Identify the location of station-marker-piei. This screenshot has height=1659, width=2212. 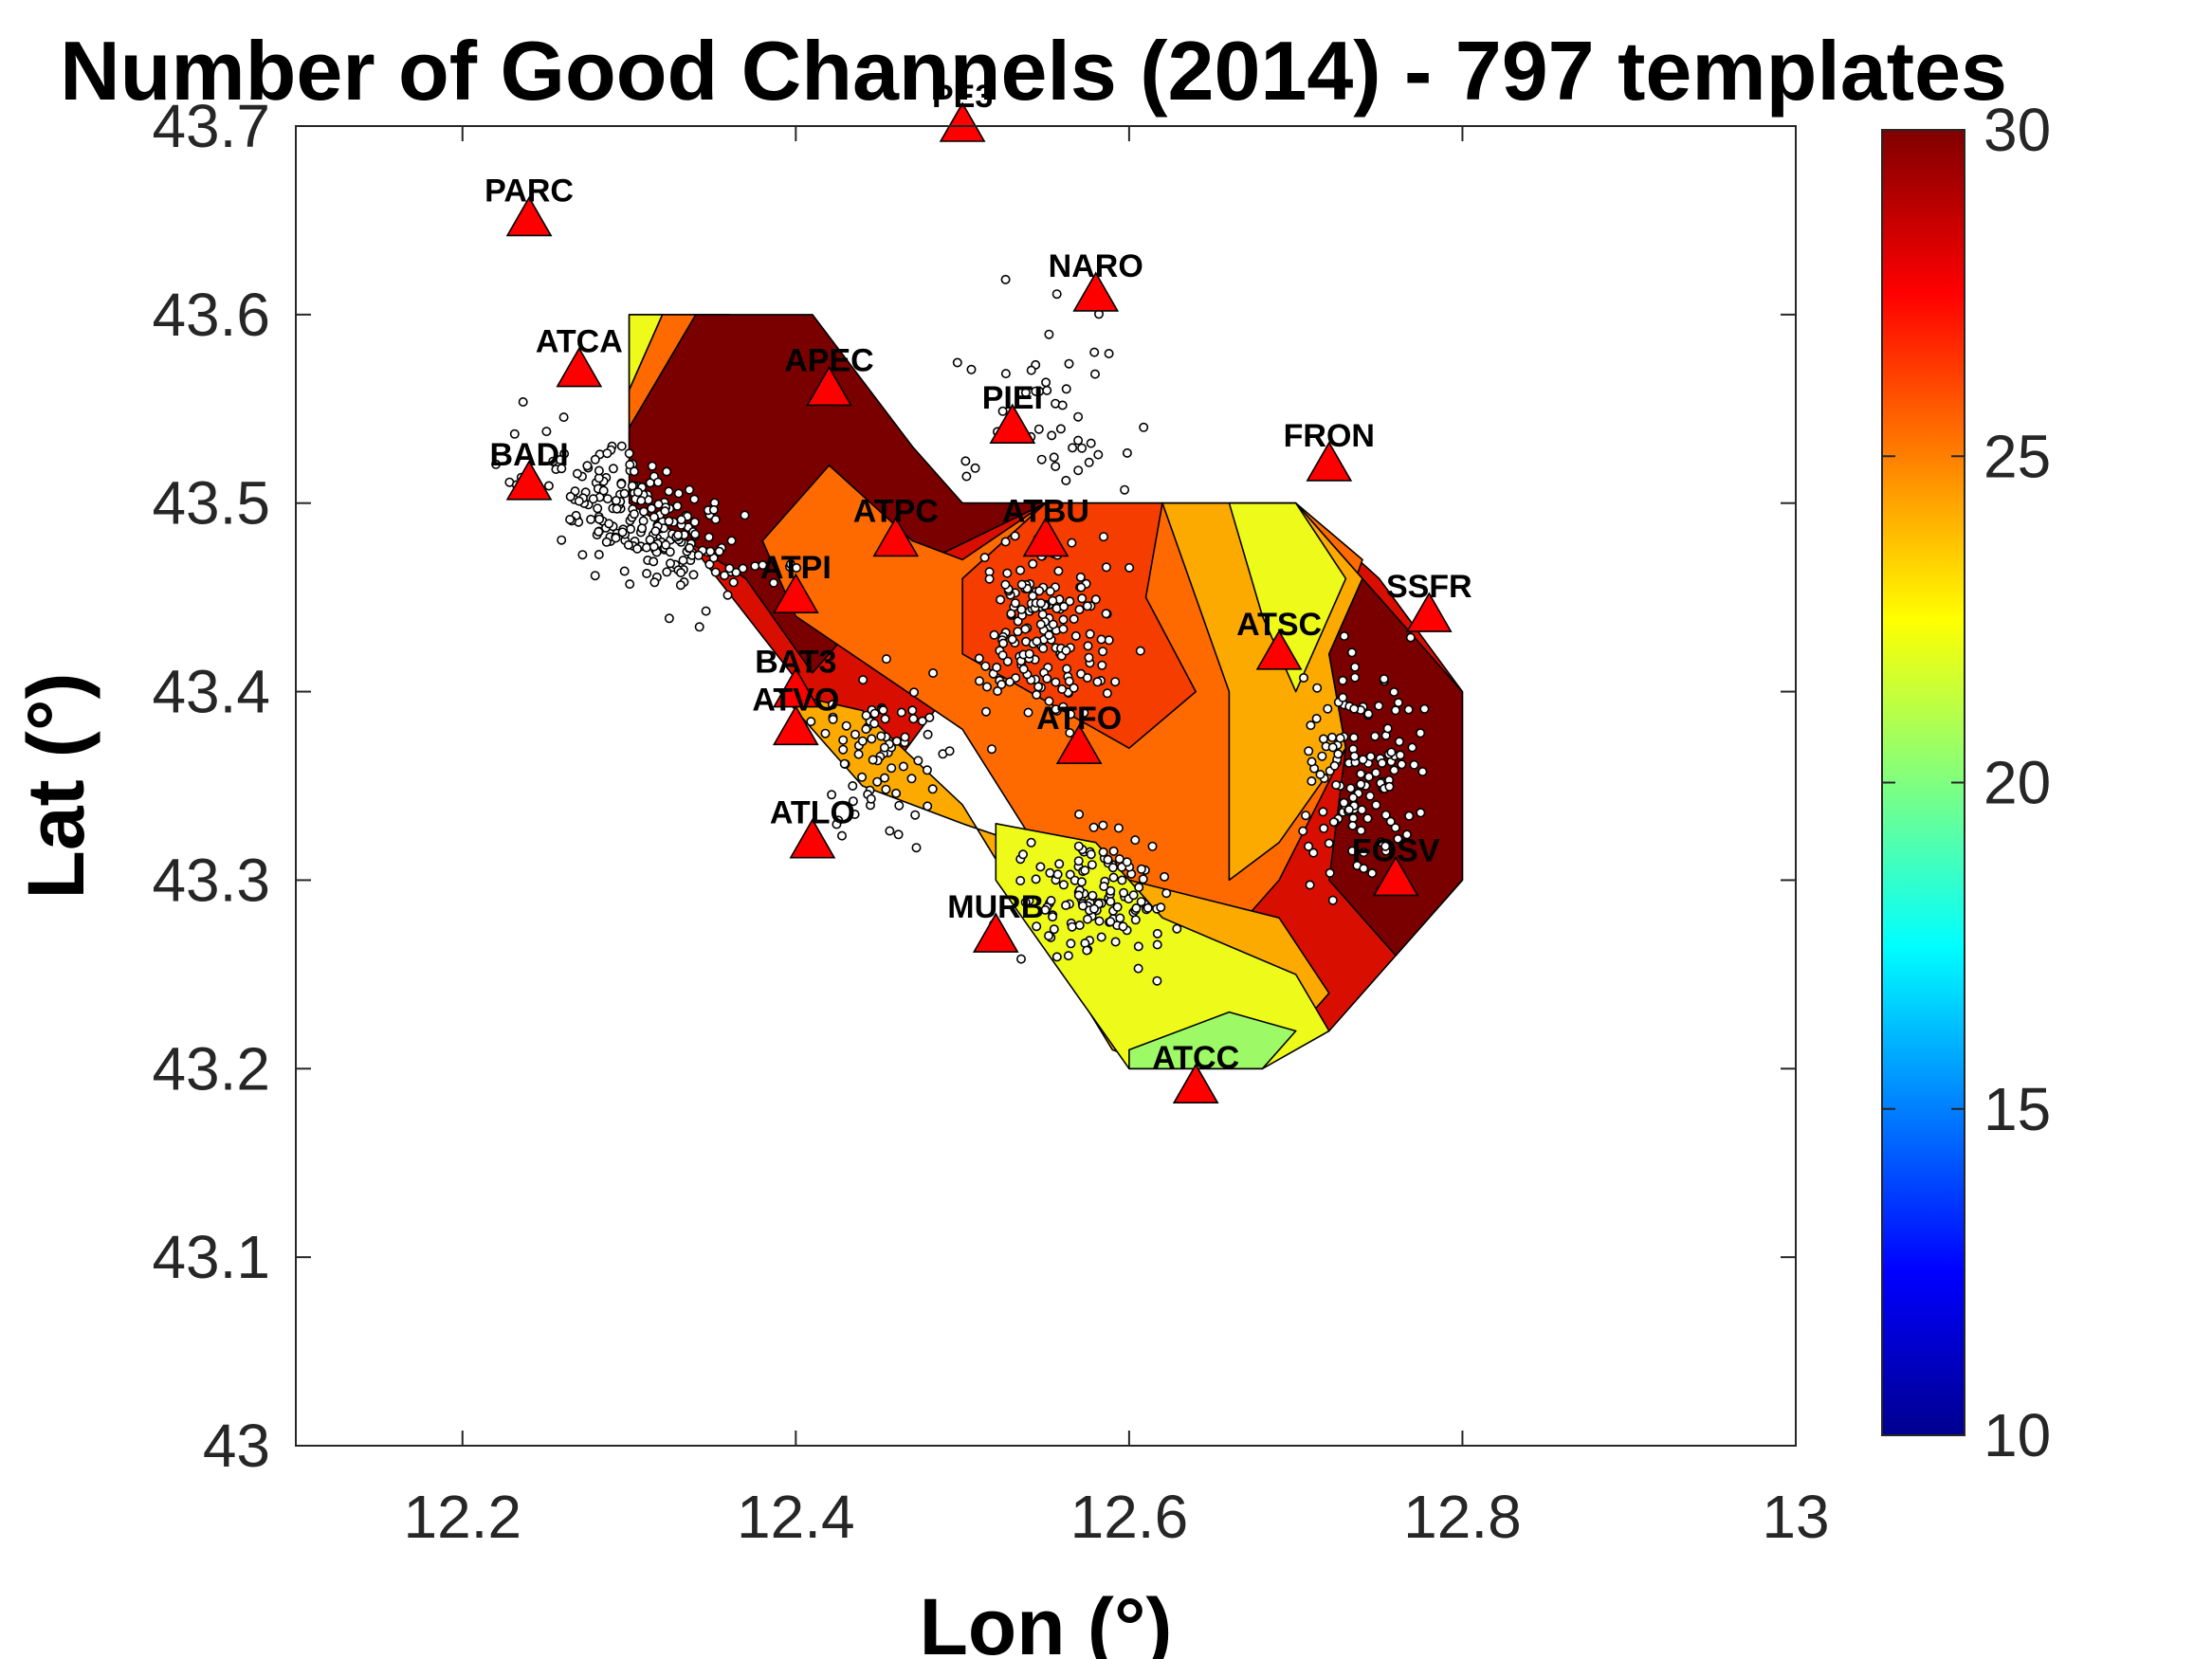
(1012, 423).